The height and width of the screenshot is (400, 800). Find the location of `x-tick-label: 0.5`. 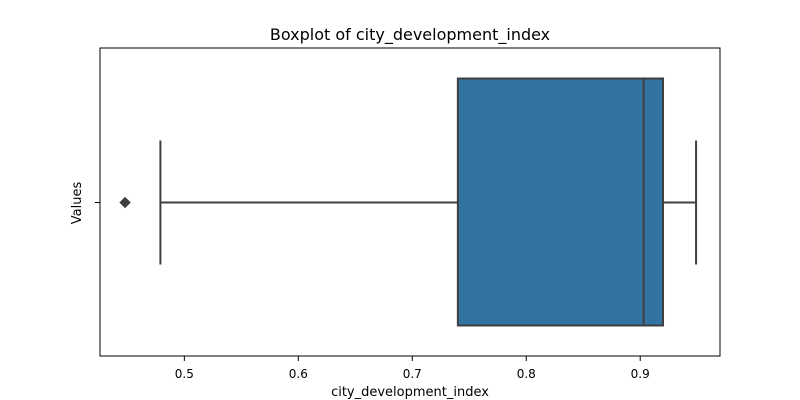

x-tick-label: 0.5 is located at coordinates (184, 374).